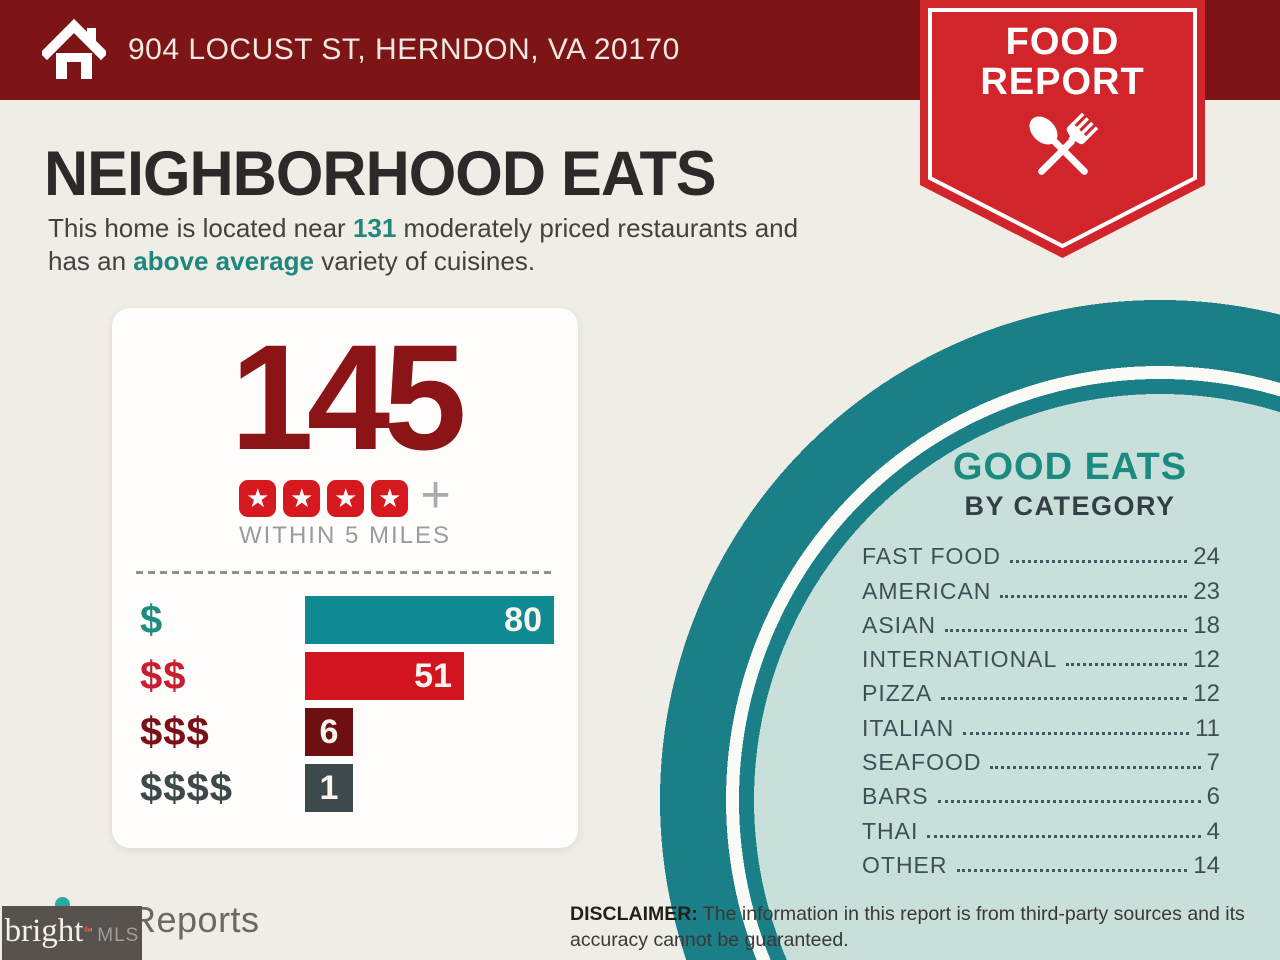 The image size is (1280, 960). I want to click on rating-row: ★ ★ ★ ★ +, so click(345, 497).